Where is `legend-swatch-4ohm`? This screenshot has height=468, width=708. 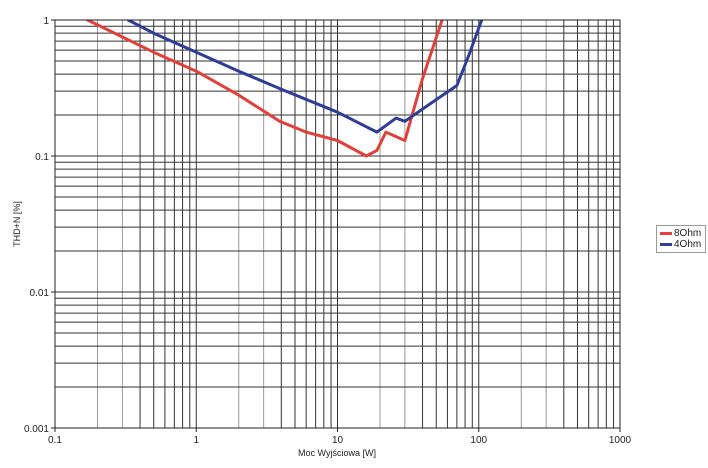 legend-swatch-4ohm is located at coordinates (666, 244).